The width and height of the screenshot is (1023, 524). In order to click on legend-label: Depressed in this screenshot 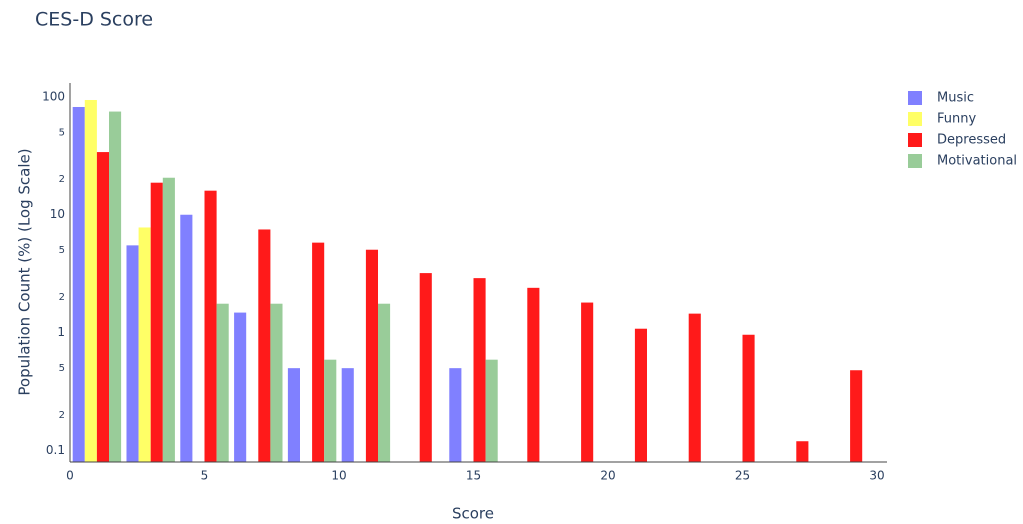, I will do `click(971, 140)`.